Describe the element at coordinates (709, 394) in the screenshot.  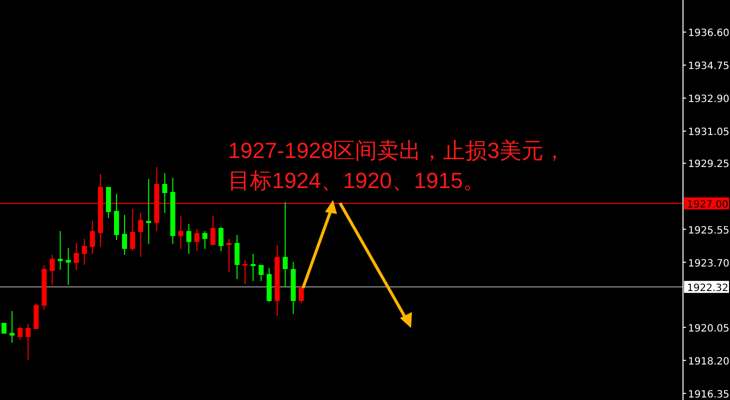
I see `y-tick-label: 1916.35` at that location.